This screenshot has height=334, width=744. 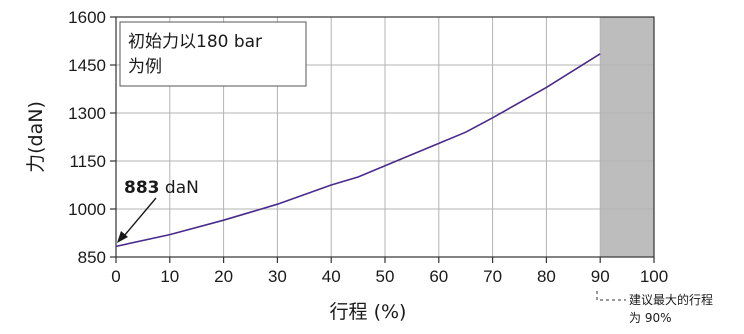 What do you see at coordinates (611, 296) in the screenshot?
I see `limit-note-dashed-leader` at bounding box center [611, 296].